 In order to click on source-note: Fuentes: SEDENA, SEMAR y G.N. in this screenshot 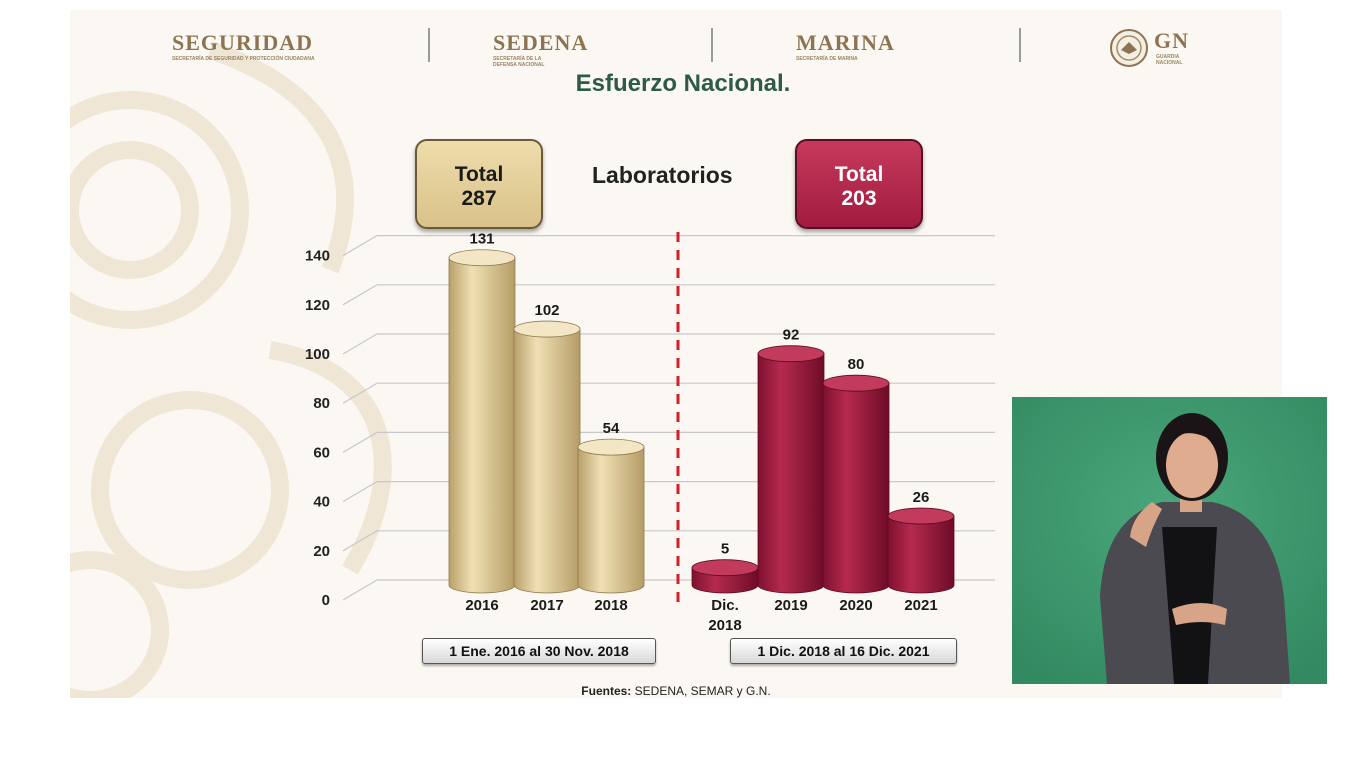, I will do `click(676, 691)`.